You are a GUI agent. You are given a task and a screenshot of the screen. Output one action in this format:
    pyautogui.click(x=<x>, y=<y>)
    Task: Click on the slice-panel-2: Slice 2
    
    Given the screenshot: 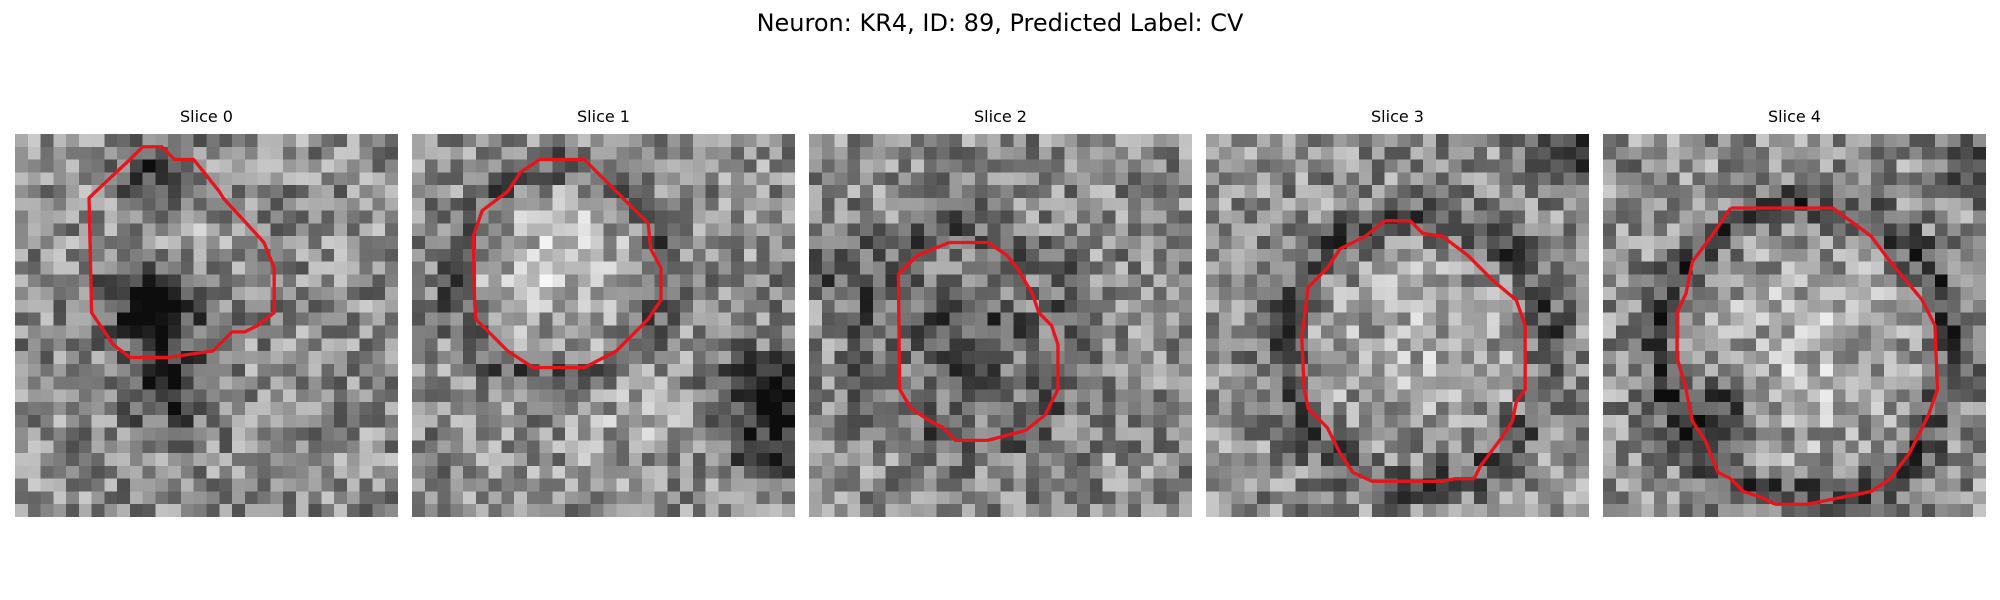 What is the action you would take?
    pyautogui.click(x=1000, y=312)
    